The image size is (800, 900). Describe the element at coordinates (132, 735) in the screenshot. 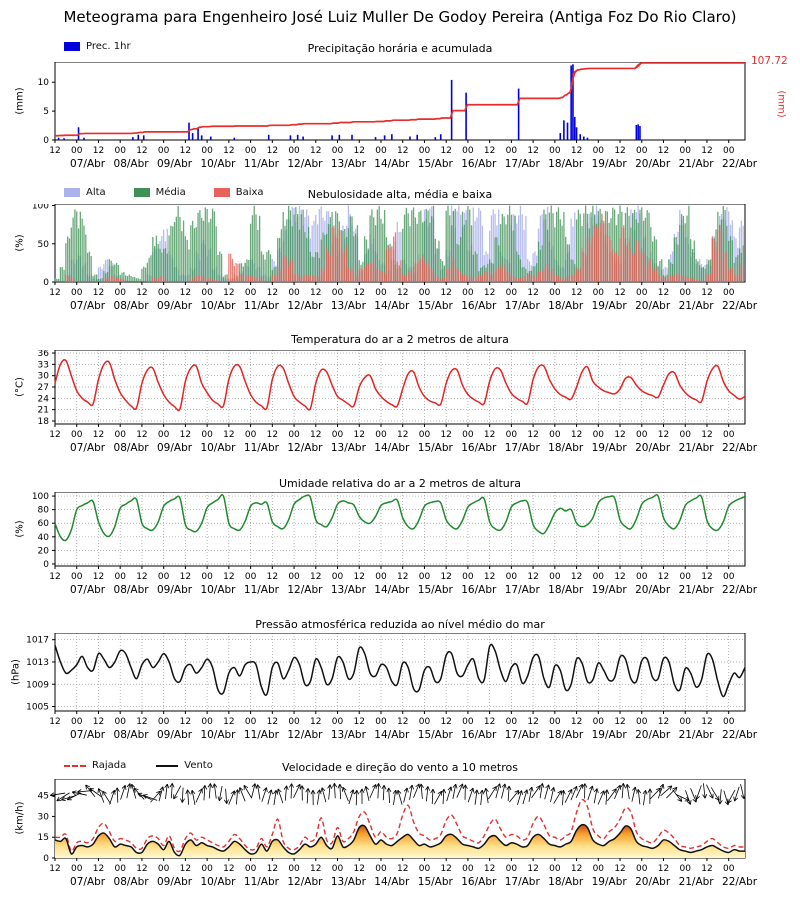

I see `svg-text: 08/Abr` at that location.